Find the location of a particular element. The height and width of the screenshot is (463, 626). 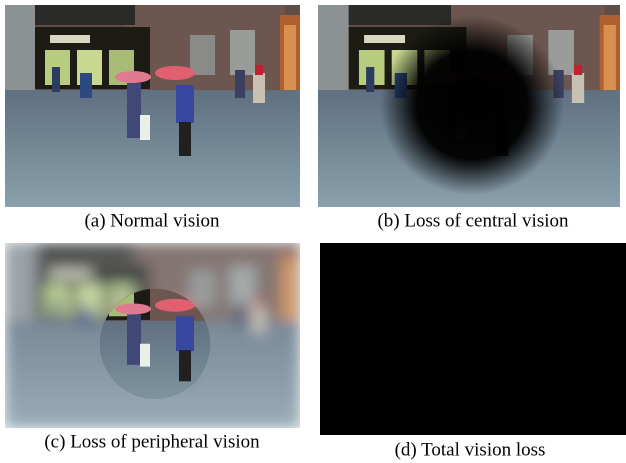

caption: (d) Total vision loss is located at coordinates (470, 449).